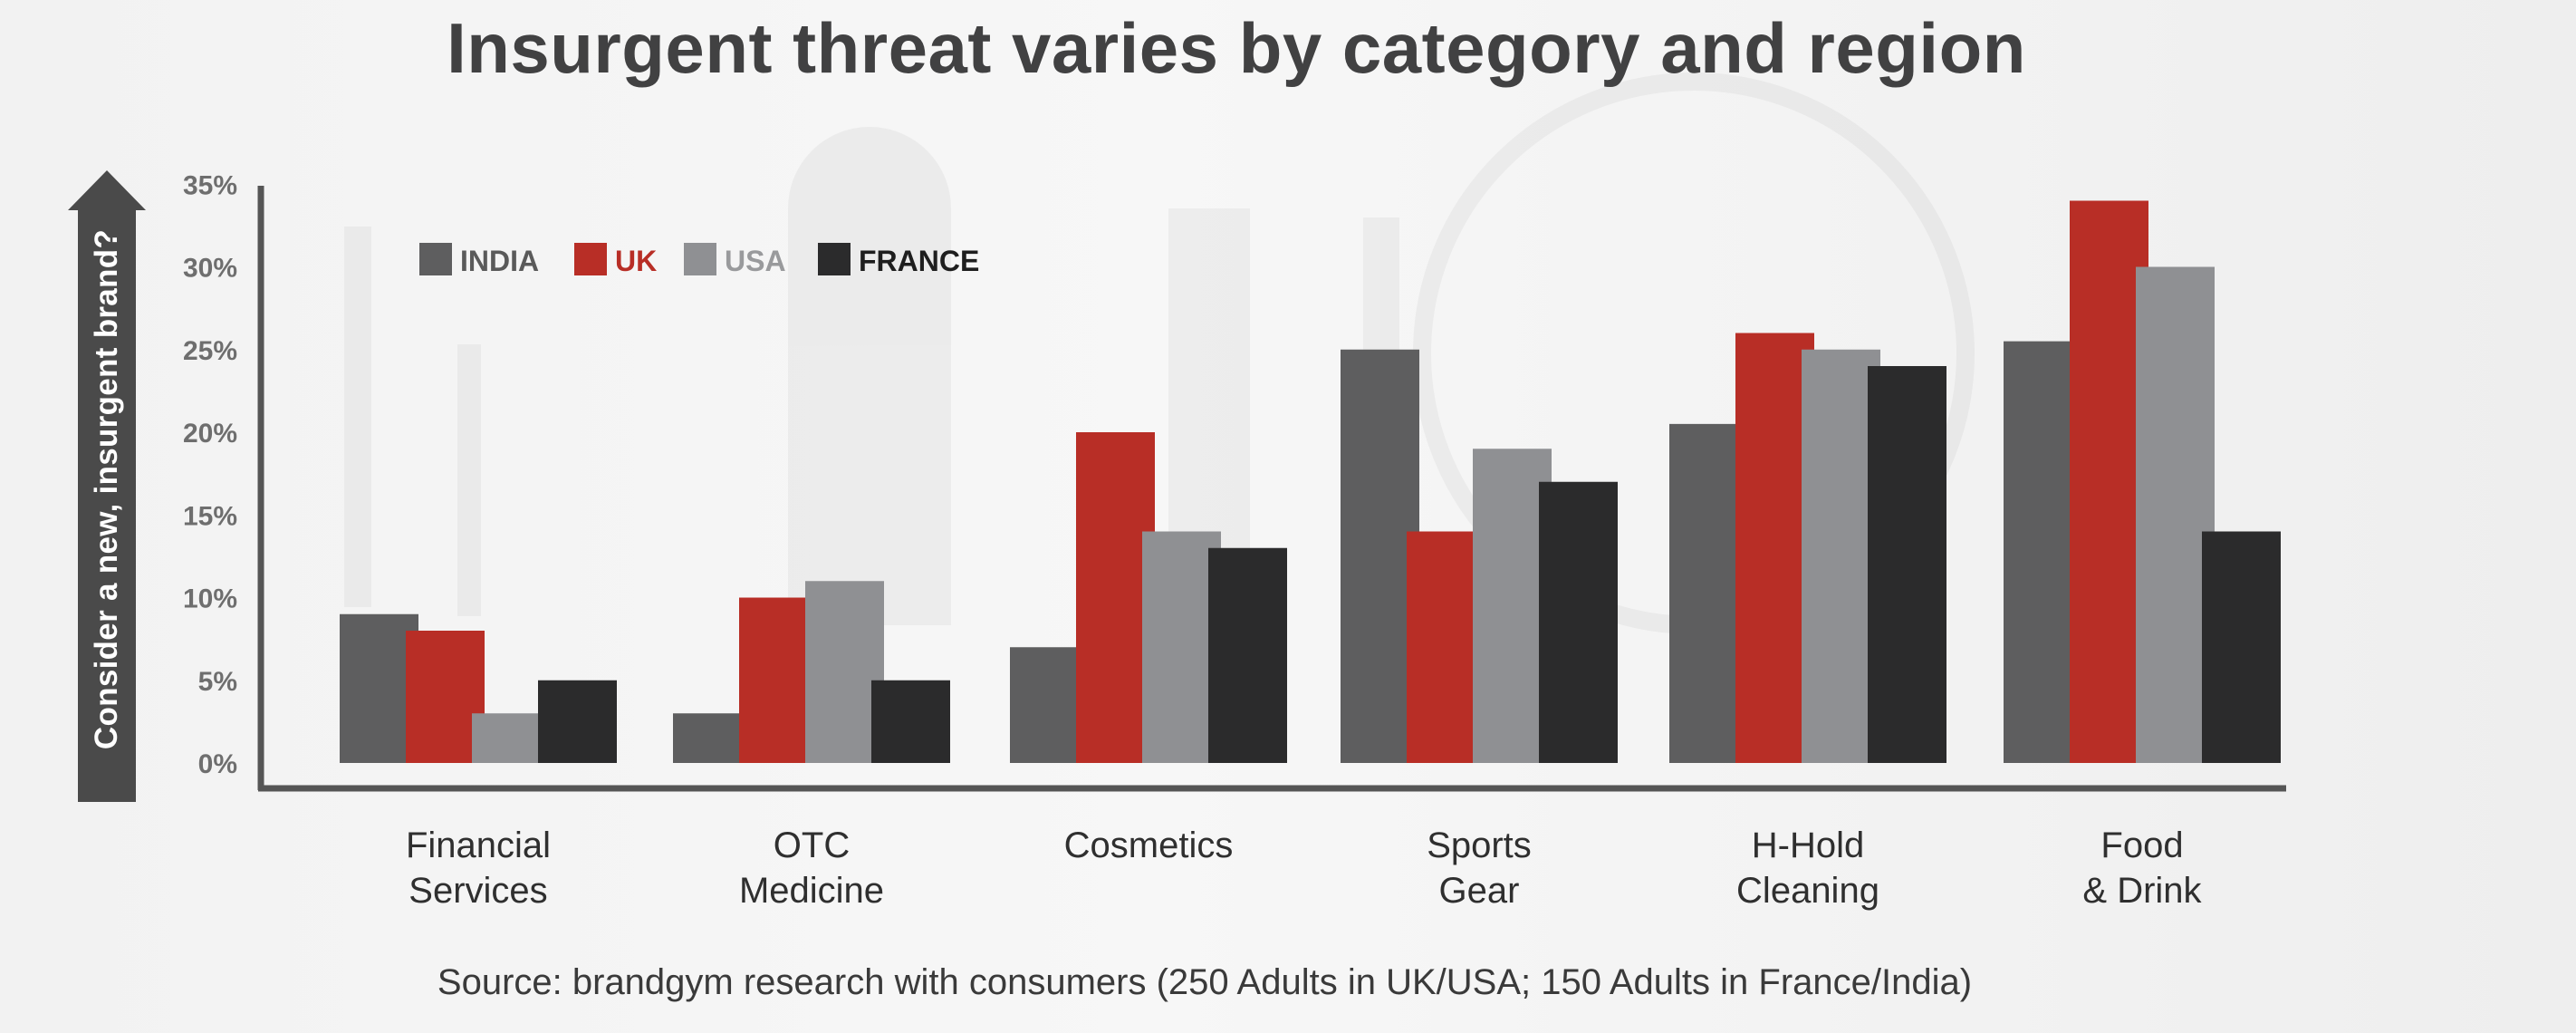 The height and width of the screenshot is (1033, 2576). What do you see at coordinates (217, 764) in the screenshot?
I see `y-tick-label: 0%` at bounding box center [217, 764].